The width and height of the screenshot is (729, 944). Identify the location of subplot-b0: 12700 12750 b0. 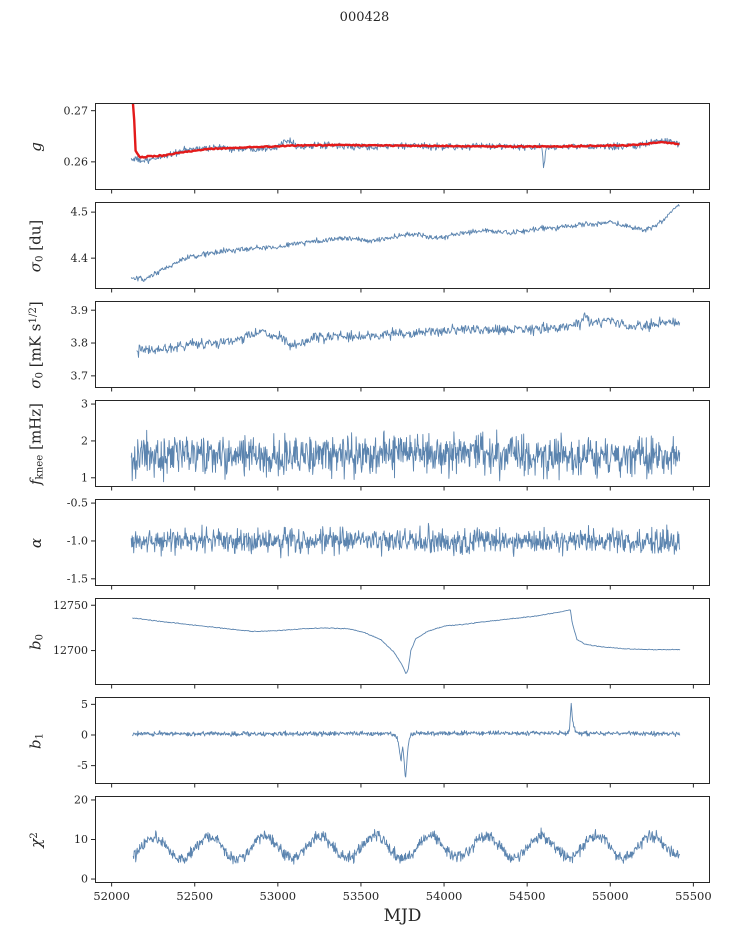
(364, 643).